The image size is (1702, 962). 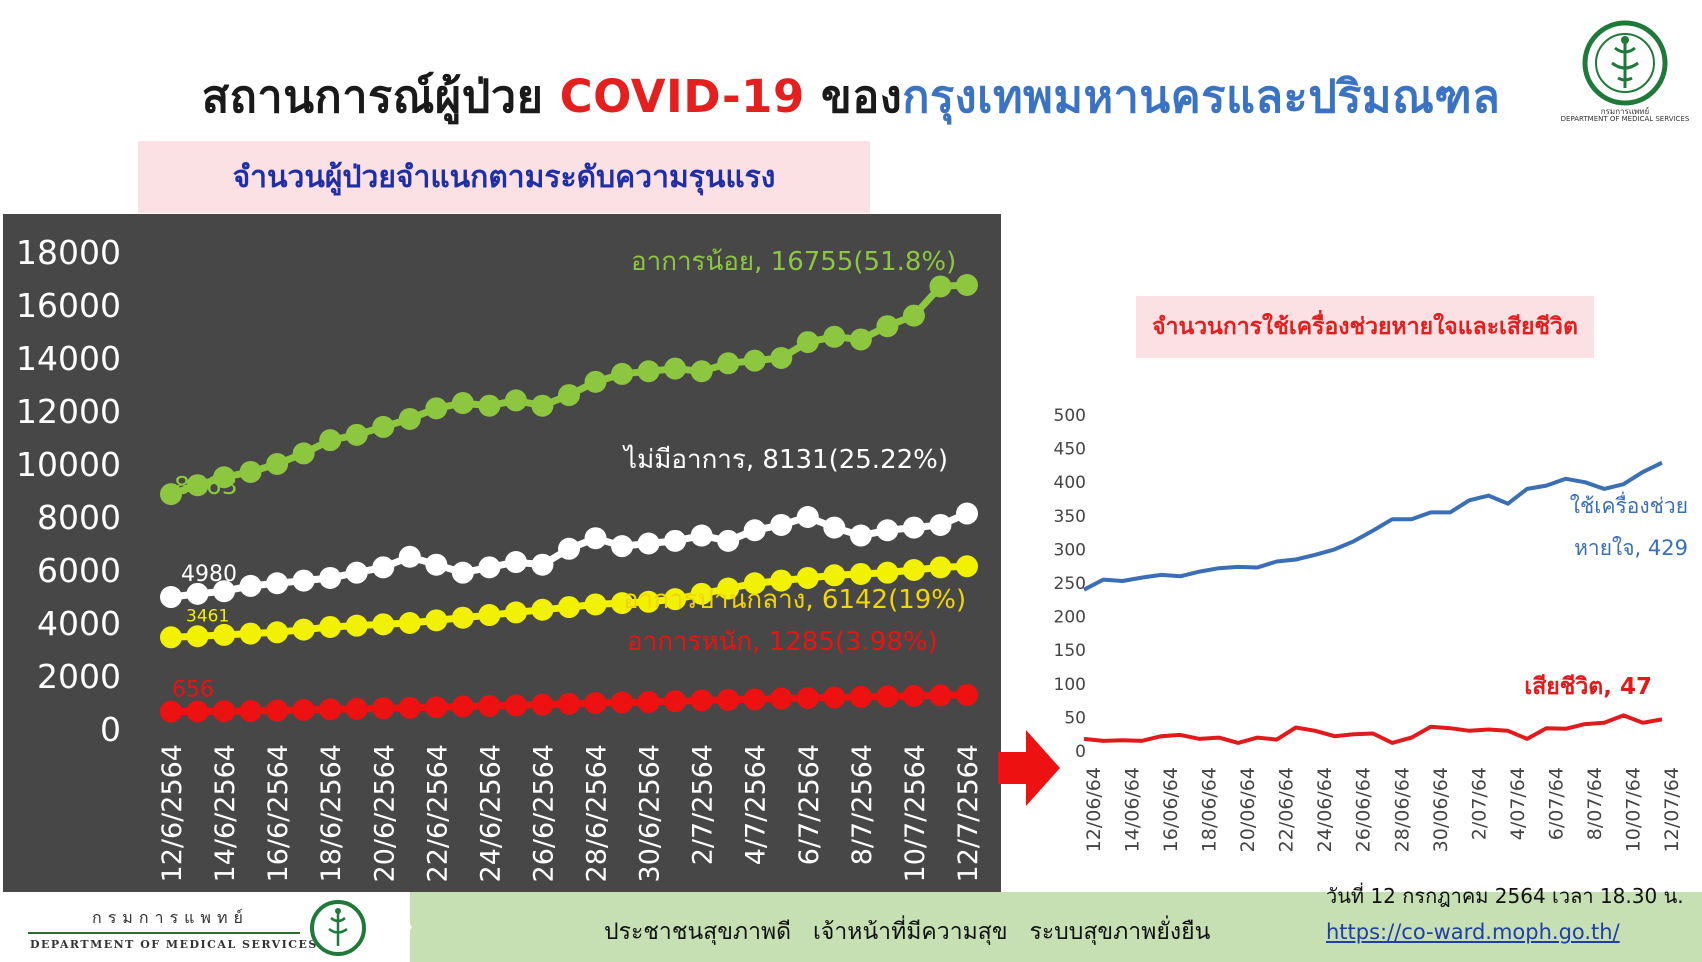 What do you see at coordinates (110, 729) in the screenshot?
I see `y-tick-label: 0` at bounding box center [110, 729].